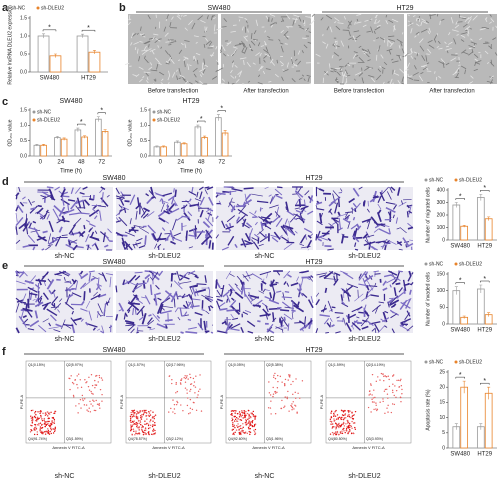  I want to click on quadrant-label: Q4(78.57%), so click(137, 439).